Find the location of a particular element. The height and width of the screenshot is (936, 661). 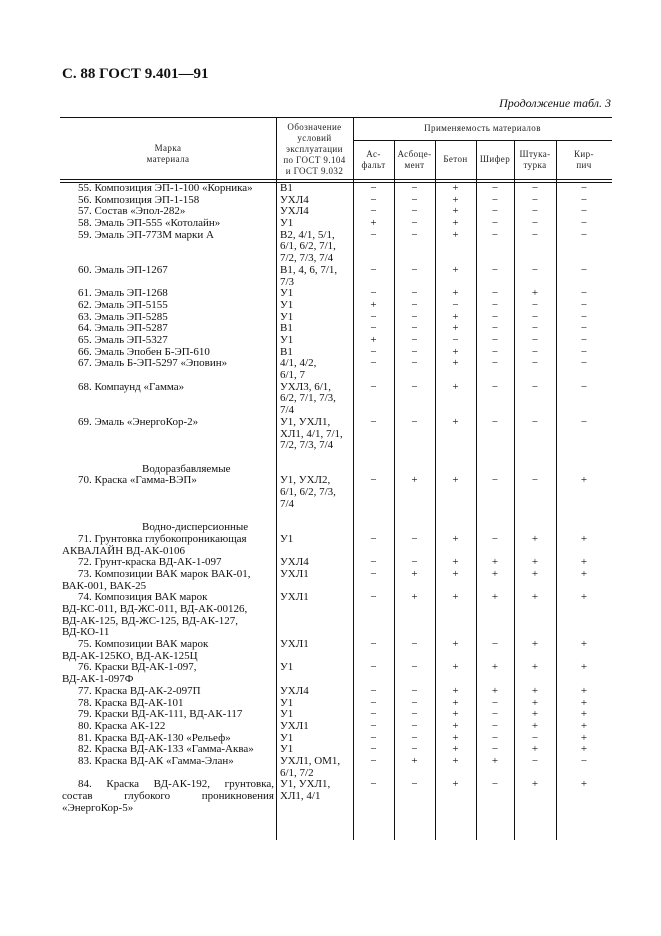

header-material-3: Шифер is located at coordinates (495, 159).